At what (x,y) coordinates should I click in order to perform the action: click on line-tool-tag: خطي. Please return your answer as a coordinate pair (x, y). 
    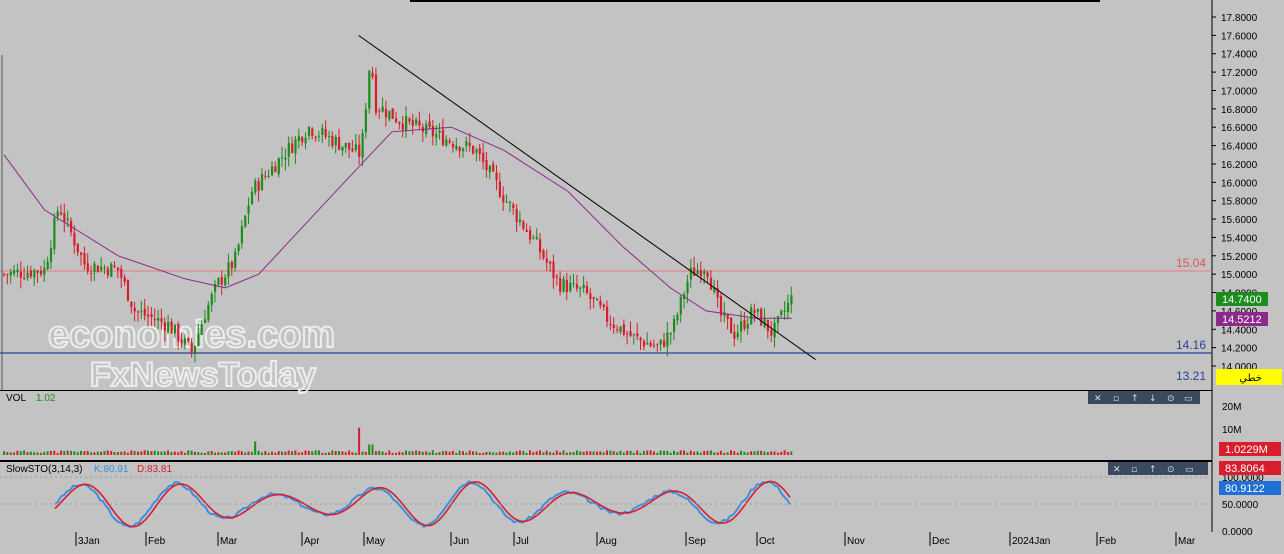
    Looking at the image, I should click on (1249, 377).